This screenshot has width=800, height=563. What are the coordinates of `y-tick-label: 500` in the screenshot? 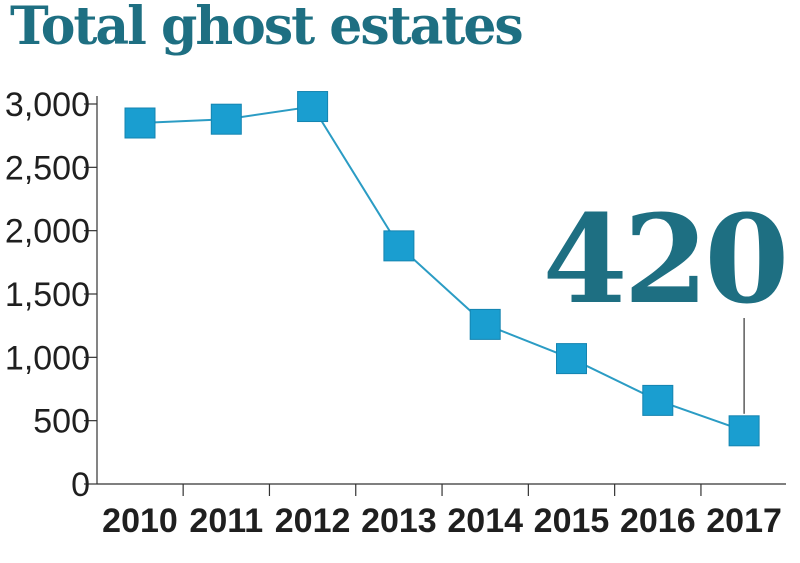 It's located at (61, 422).